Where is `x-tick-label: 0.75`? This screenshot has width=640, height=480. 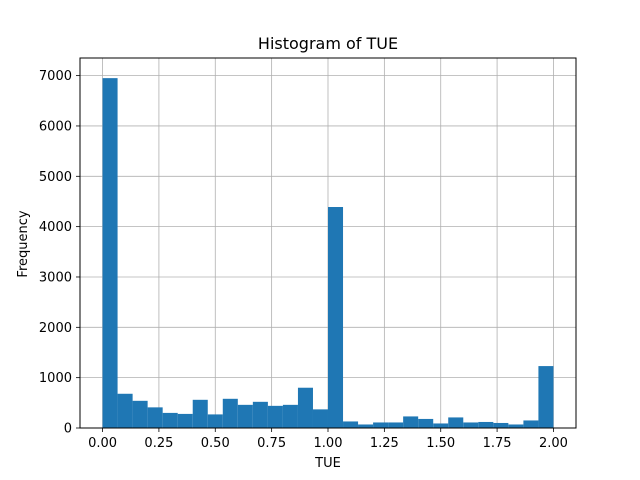
x-tick-label: 0.75 is located at coordinates (271, 443).